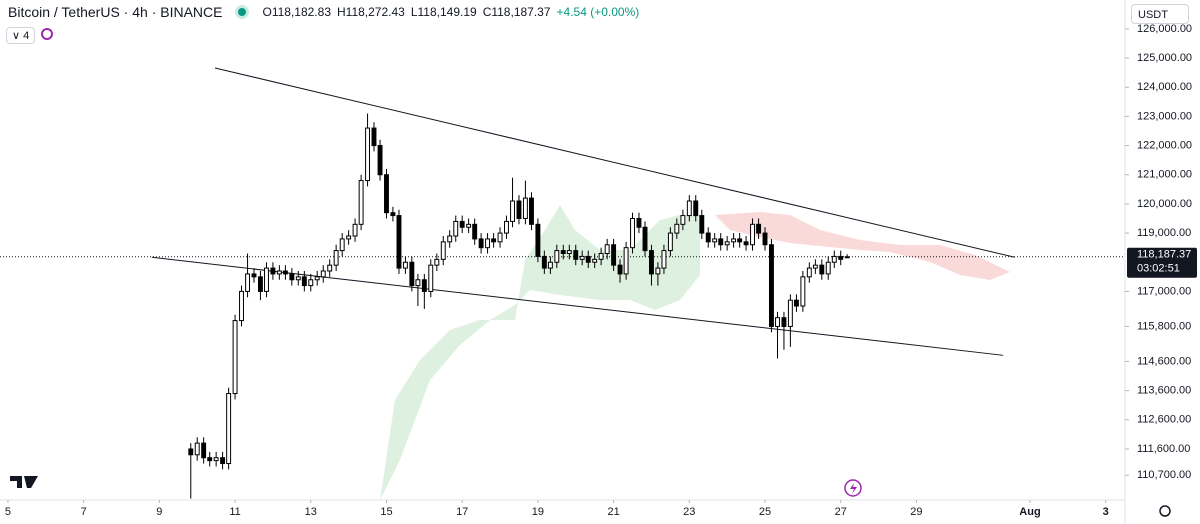 This screenshot has height=524, width=1200. Describe the element at coordinates (159, 512) in the screenshot. I see `x-tick-label: 9` at that location.